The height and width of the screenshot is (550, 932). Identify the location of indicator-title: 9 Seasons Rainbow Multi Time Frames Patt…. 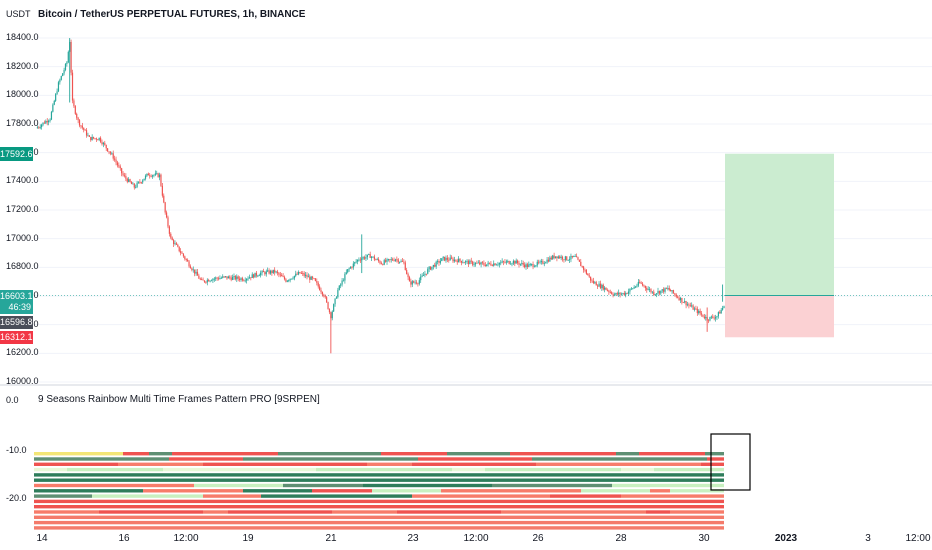
(179, 399).